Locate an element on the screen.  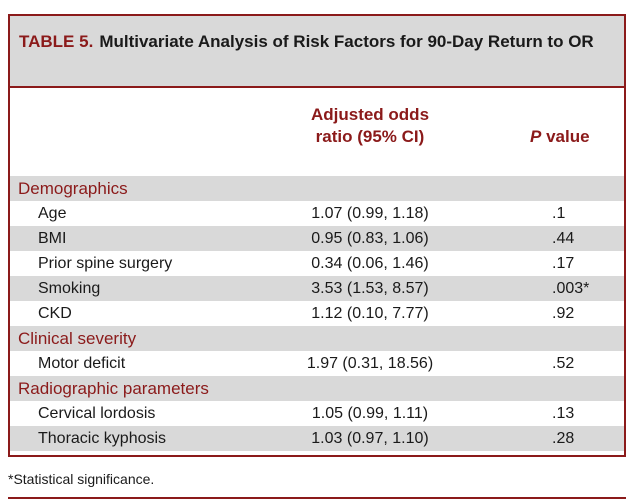
section-heading: Clinical severity is located at coordinates (77, 338).